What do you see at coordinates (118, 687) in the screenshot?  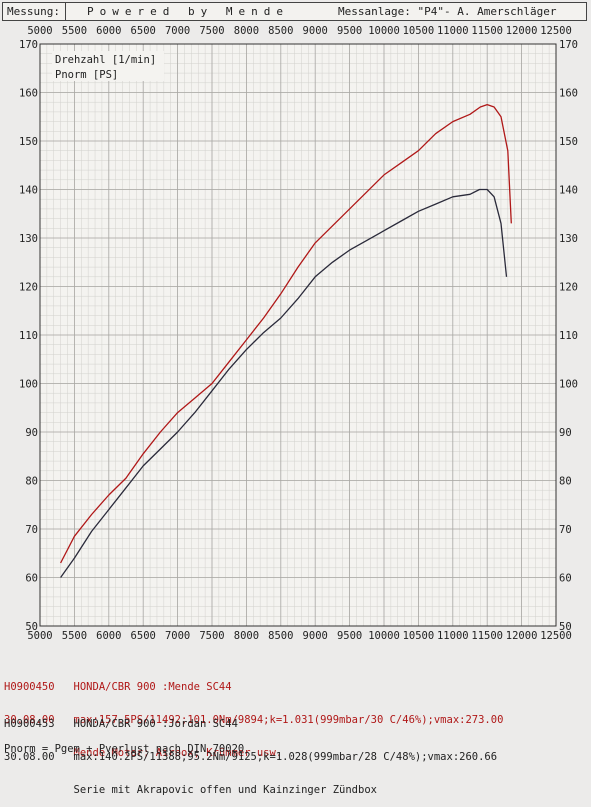 I see `legend-1-line-1: H0900450 HONDA/CBR 900 :Mende SC44` at bounding box center [118, 687].